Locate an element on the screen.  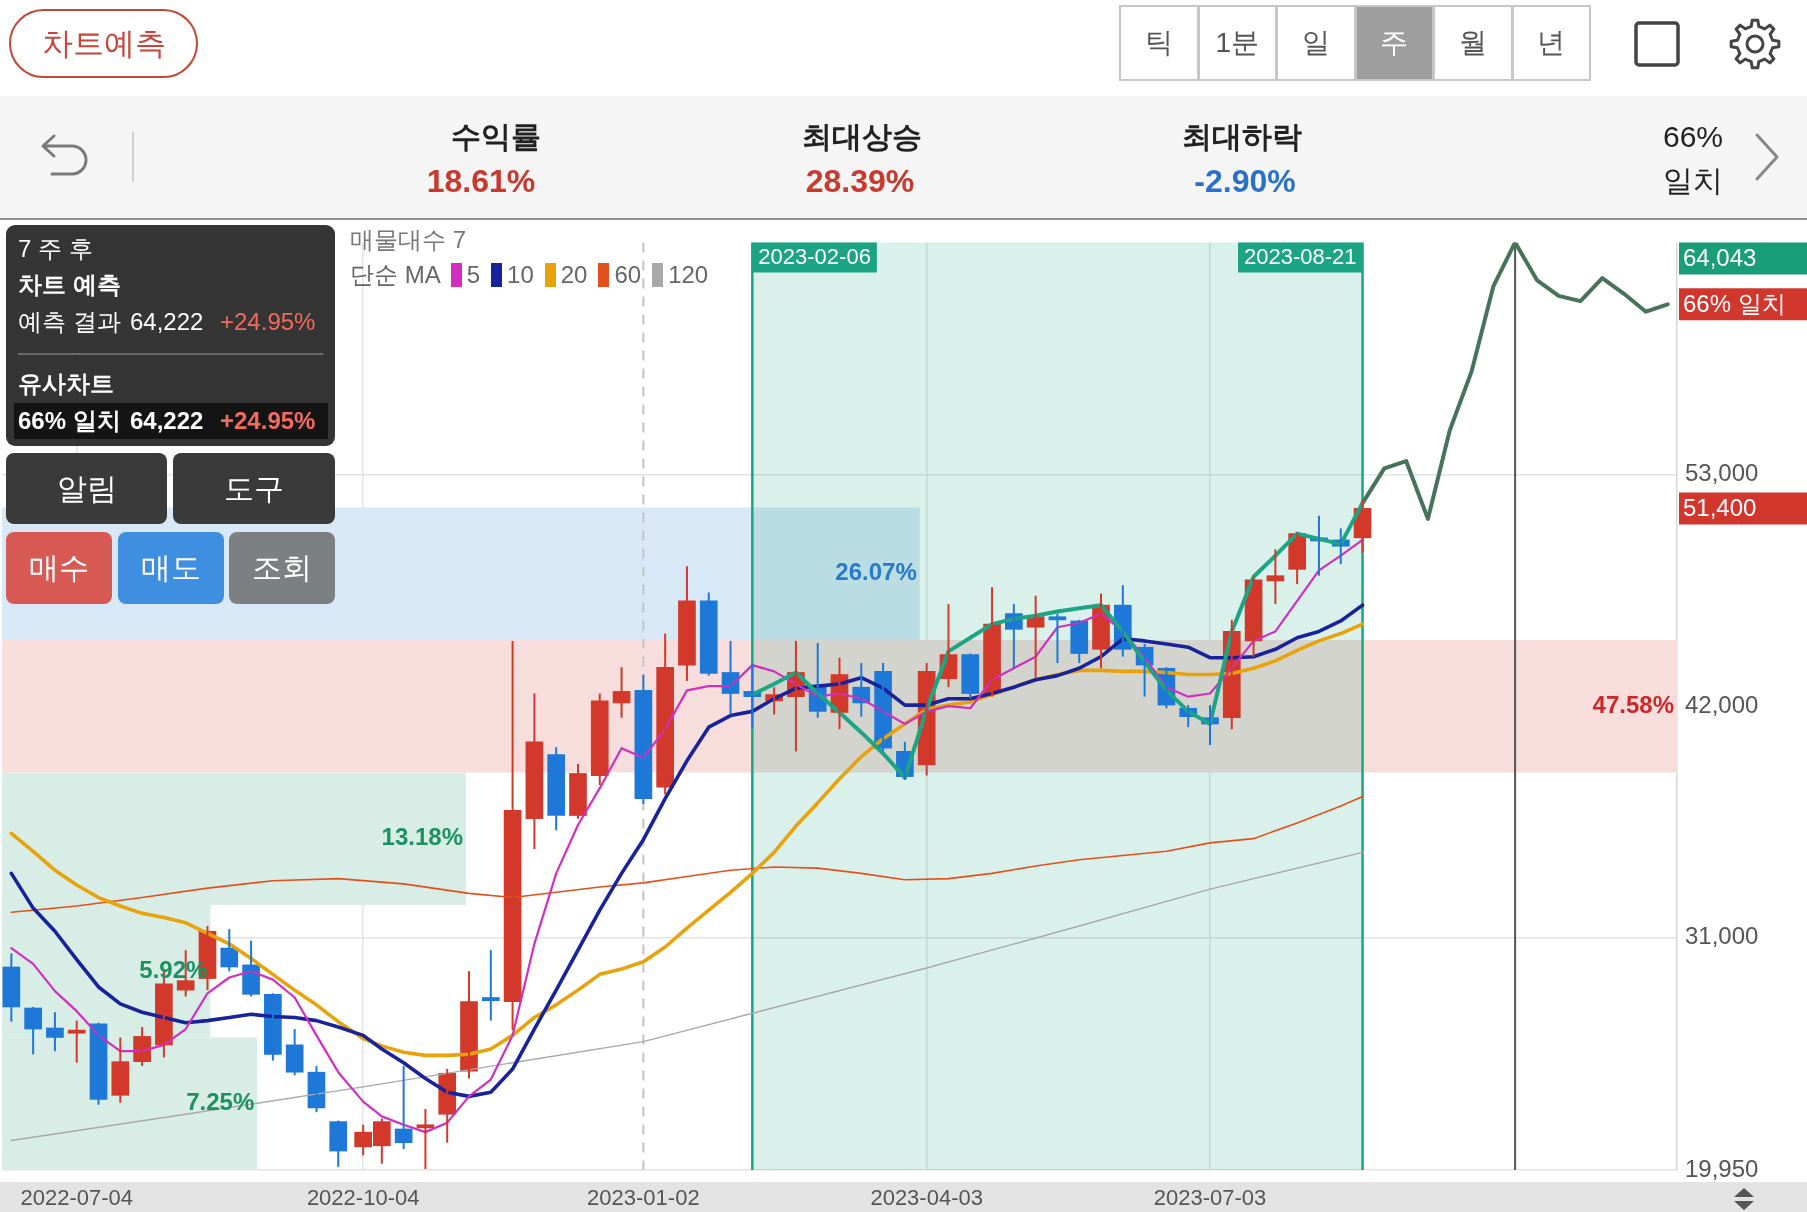
selected-tab: 주 is located at coordinates (1394, 43).